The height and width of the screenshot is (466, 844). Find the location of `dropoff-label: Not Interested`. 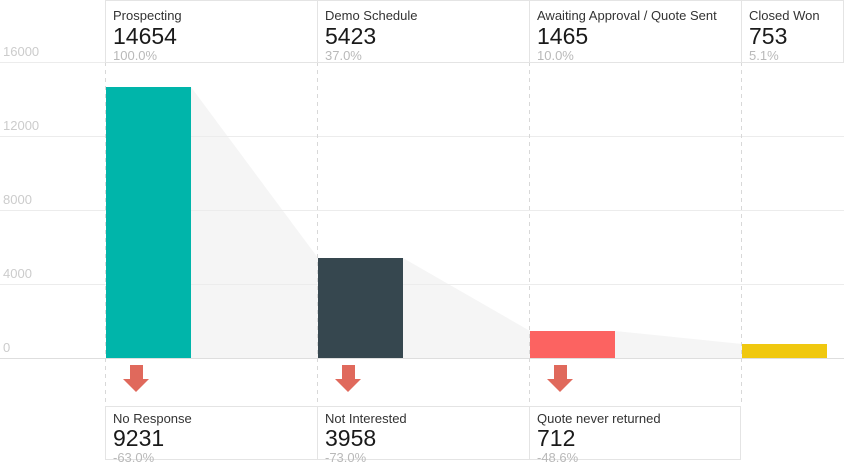

dropoff-label: Not Interested is located at coordinates (366, 418).